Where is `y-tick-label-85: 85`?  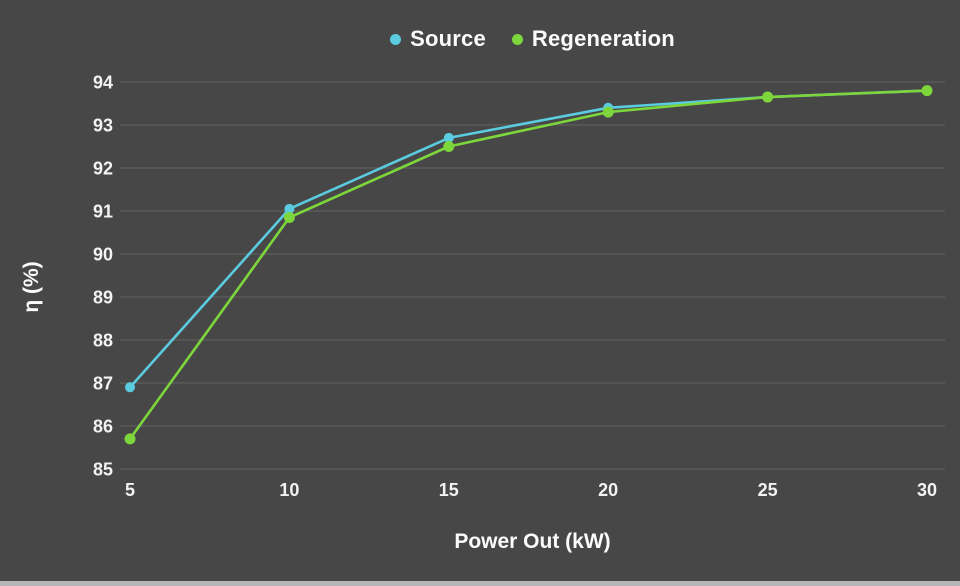
y-tick-label-85: 85 is located at coordinates (103, 470).